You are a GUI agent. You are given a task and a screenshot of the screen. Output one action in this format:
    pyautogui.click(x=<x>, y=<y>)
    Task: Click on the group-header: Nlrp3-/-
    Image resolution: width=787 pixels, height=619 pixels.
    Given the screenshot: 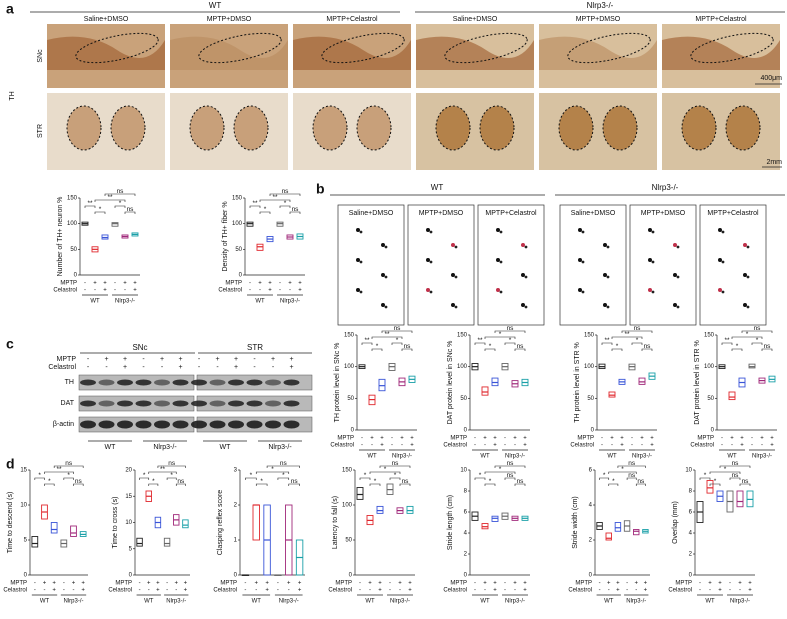 What is the action you would take?
    pyautogui.click(x=600, y=5)
    